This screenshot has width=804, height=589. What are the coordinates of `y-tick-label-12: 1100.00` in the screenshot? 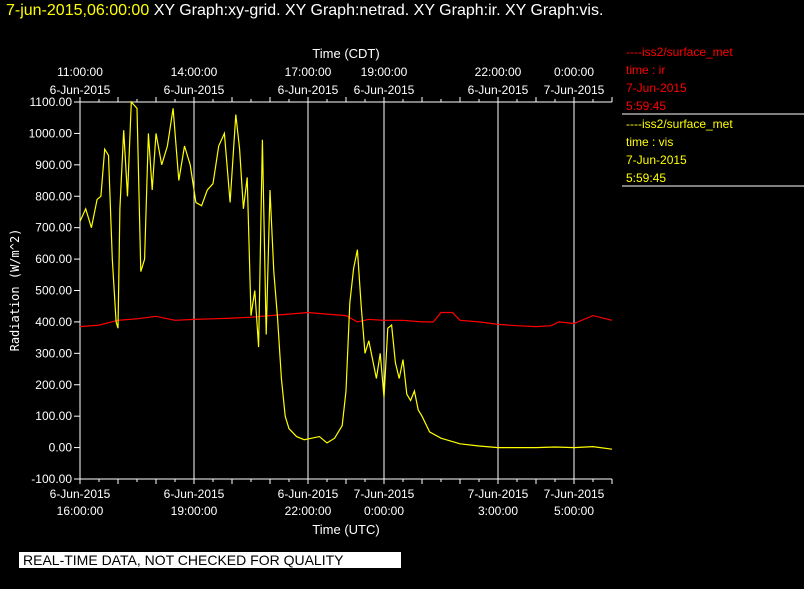 It's located at (51, 102).